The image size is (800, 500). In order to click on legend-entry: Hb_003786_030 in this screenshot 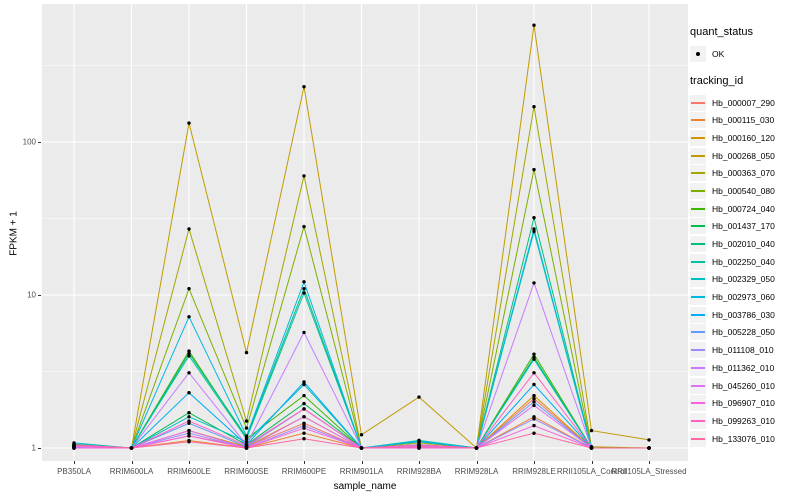, I will do `click(744, 315)`.